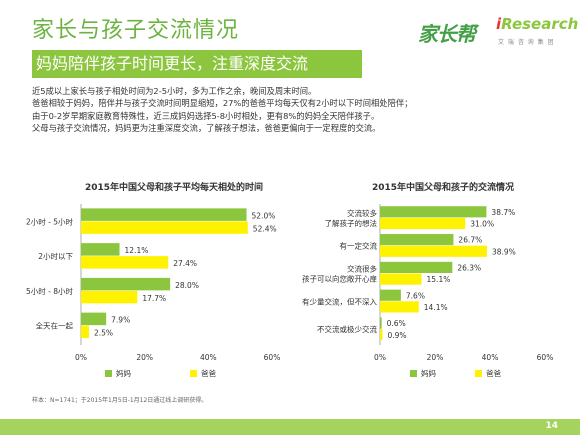  Describe the element at coordinates (81, 357) in the screenshot. I see `chart1-tick-label: 0%` at that location.